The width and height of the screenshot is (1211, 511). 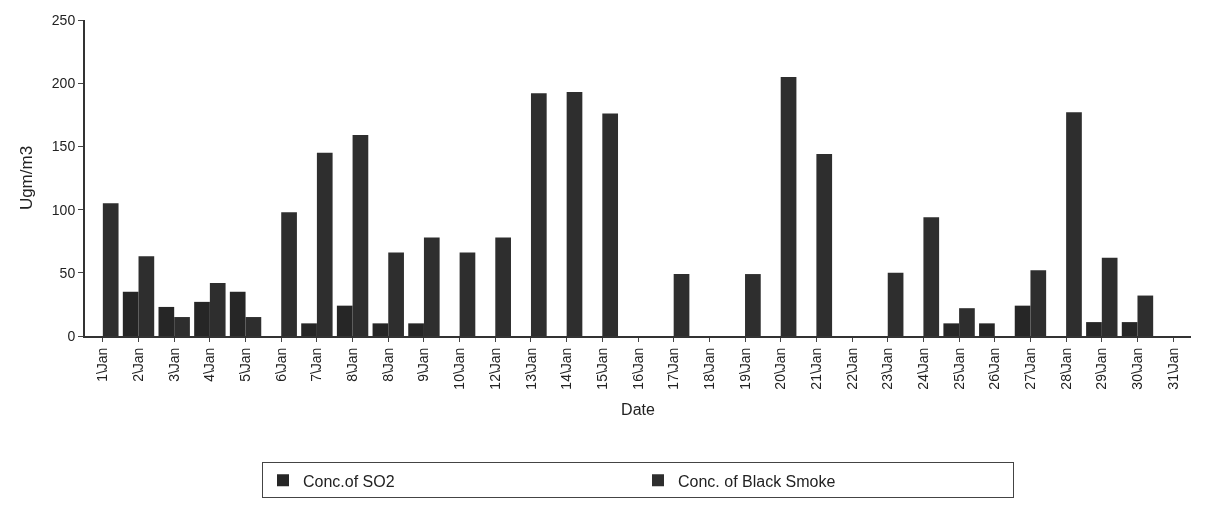 What do you see at coordinates (26, 178) in the screenshot?
I see `y-axis-title: Ugm/m3` at bounding box center [26, 178].